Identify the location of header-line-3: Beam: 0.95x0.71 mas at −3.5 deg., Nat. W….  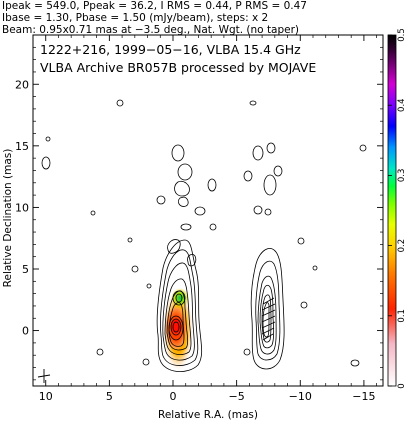
(150, 30).